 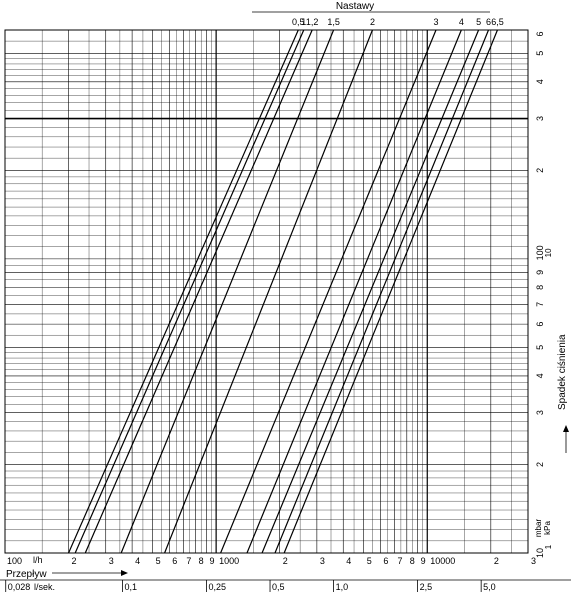 I want to click on x-tick-label: 1000, so click(x=229, y=561).